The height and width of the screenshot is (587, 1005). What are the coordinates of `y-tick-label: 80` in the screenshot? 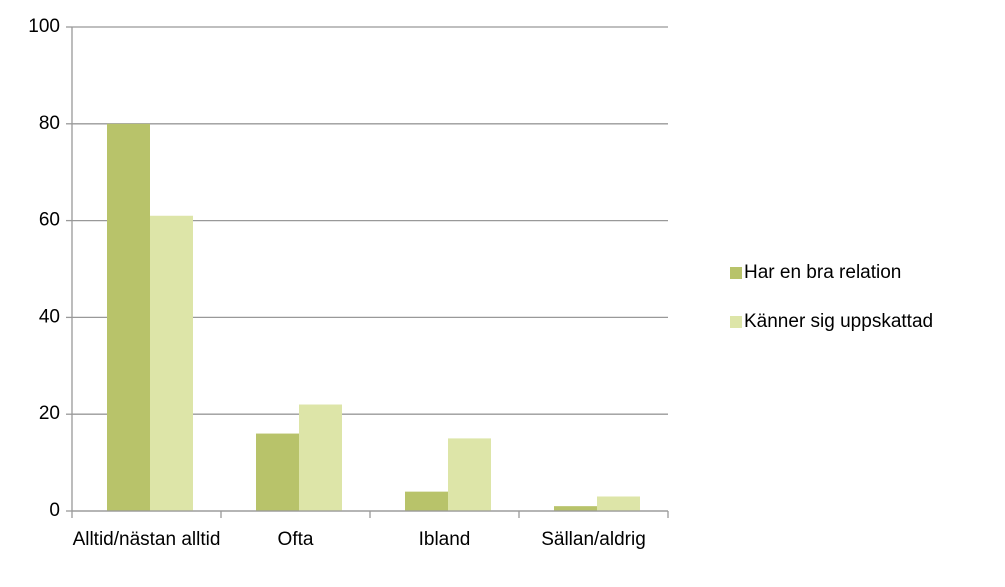 It's located at (49, 123).